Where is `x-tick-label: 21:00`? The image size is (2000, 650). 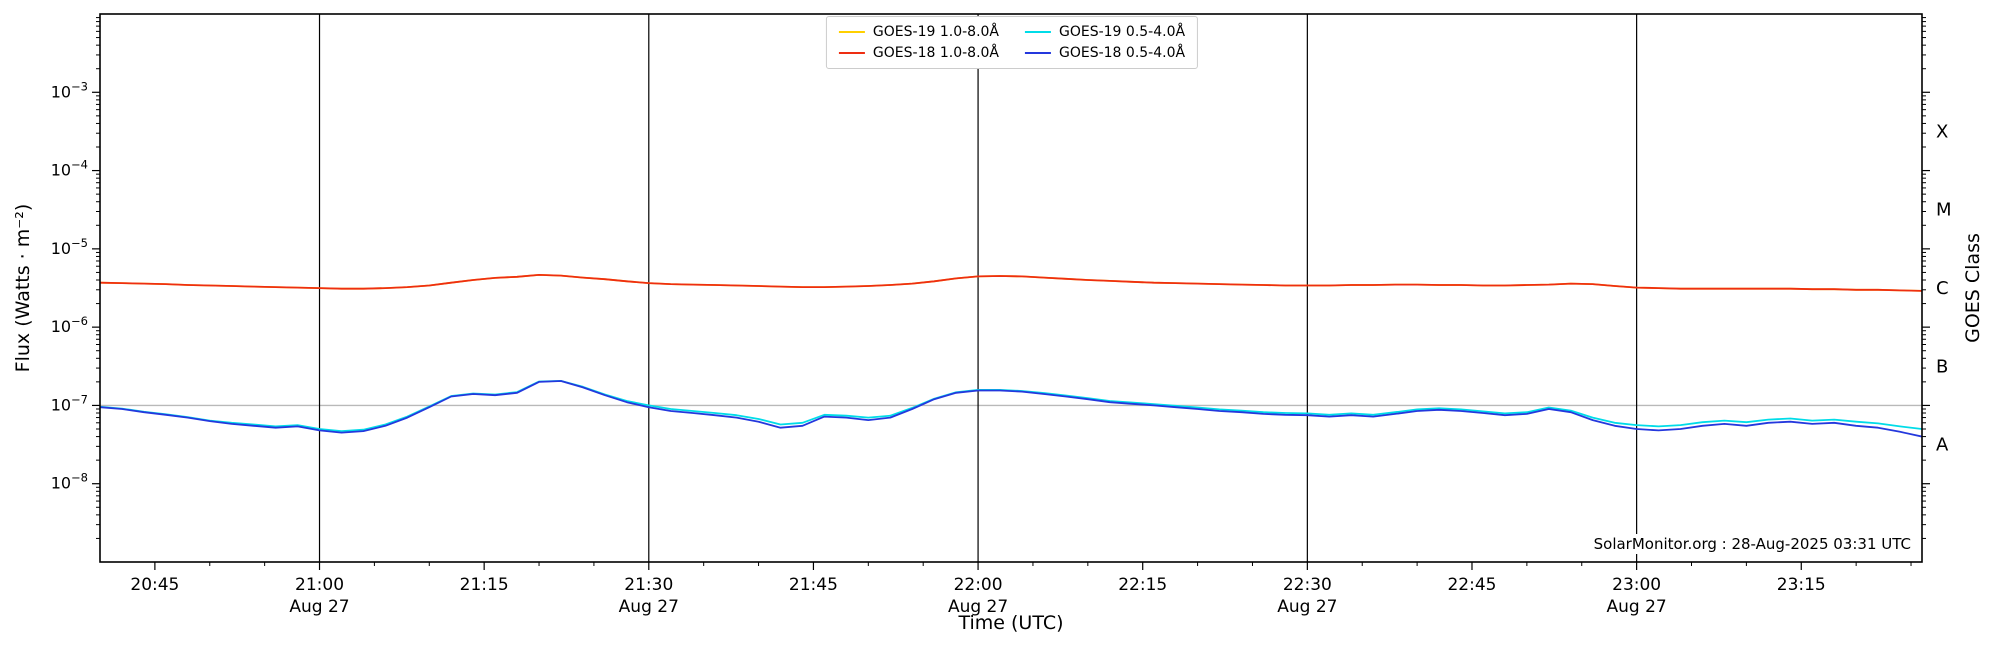 x-tick-label: 21:00 is located at coordinates (319, 585).